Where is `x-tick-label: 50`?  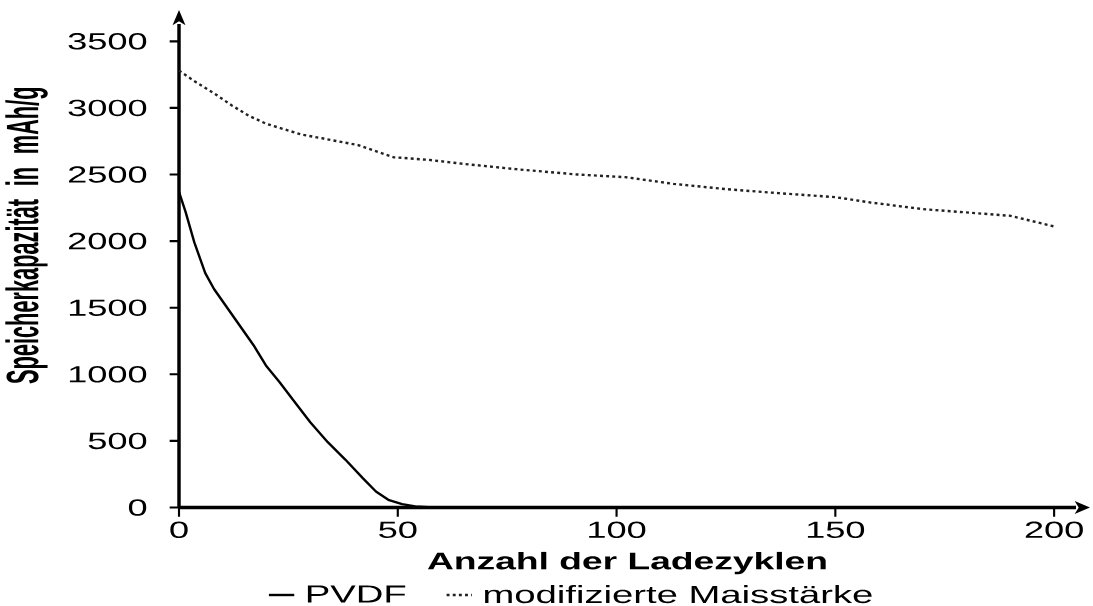 x-tick-label: 50 is located at coordinates (398, 530).